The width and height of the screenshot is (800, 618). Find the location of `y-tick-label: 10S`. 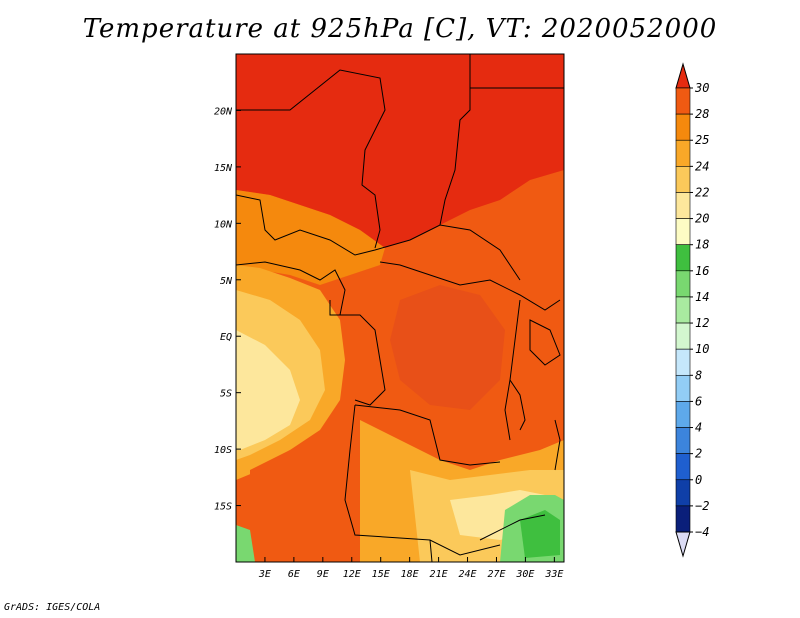

y-tick-label: 10S is located at coordinates (223, 450).